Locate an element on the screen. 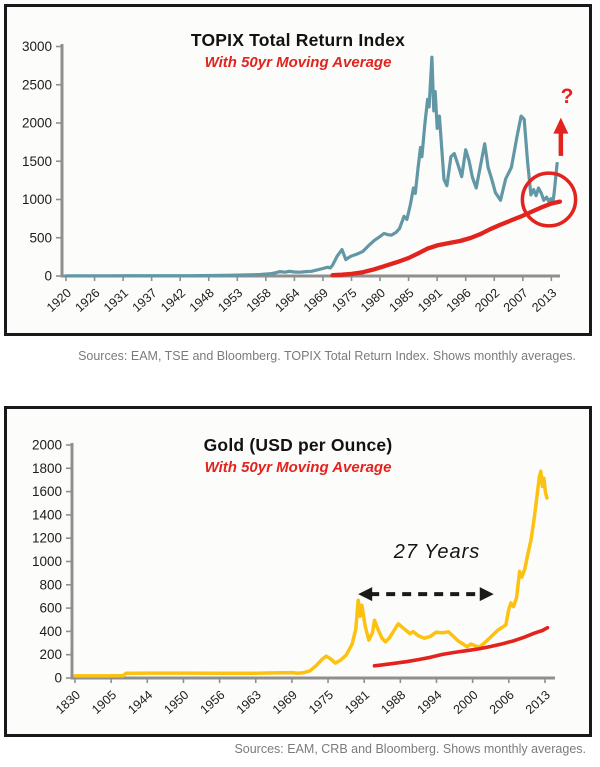 This screenshot has height=767, width=600. gold-x-tick-label: 1969 is located at coordinates (285, 702).